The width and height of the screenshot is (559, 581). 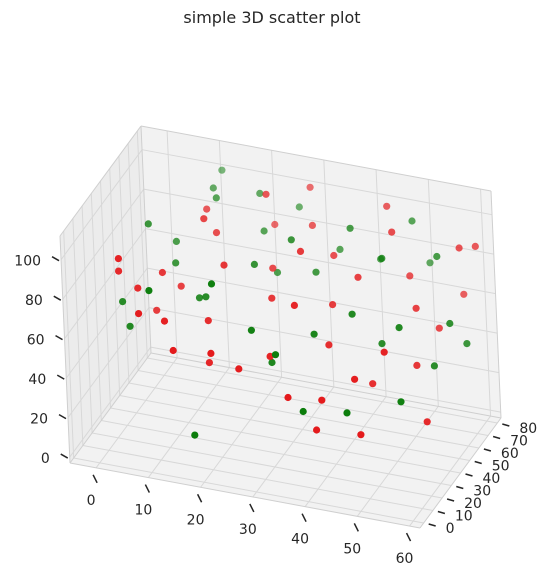 I want to click on y-tick-label: 30, so click(x=482, y=492).